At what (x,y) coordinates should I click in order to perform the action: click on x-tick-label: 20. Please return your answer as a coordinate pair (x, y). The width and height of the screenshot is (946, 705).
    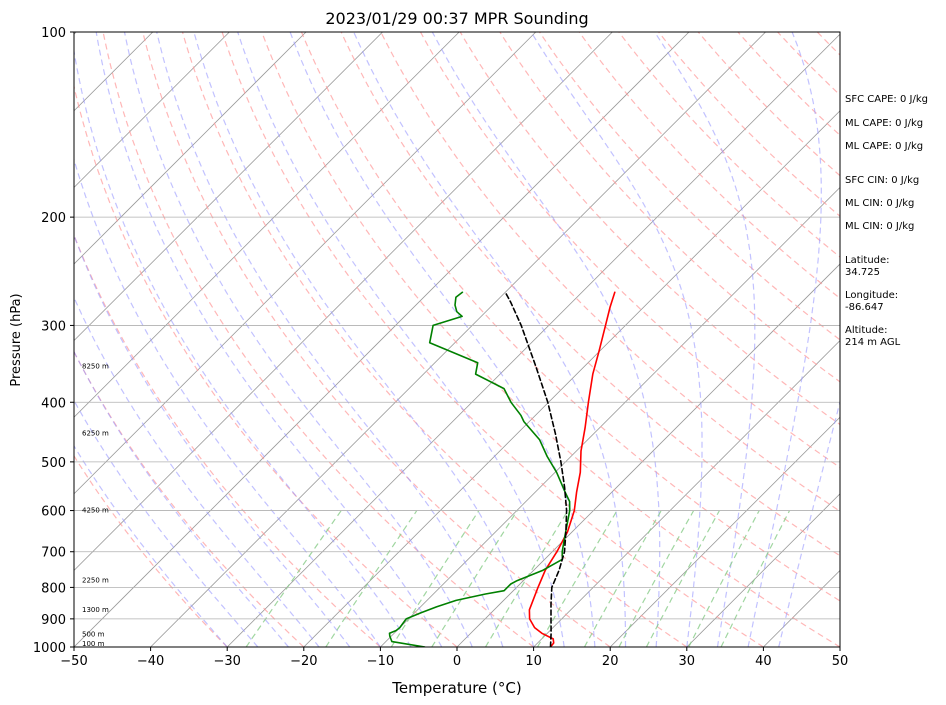
    Looking at the image, I should click on (610, 661).